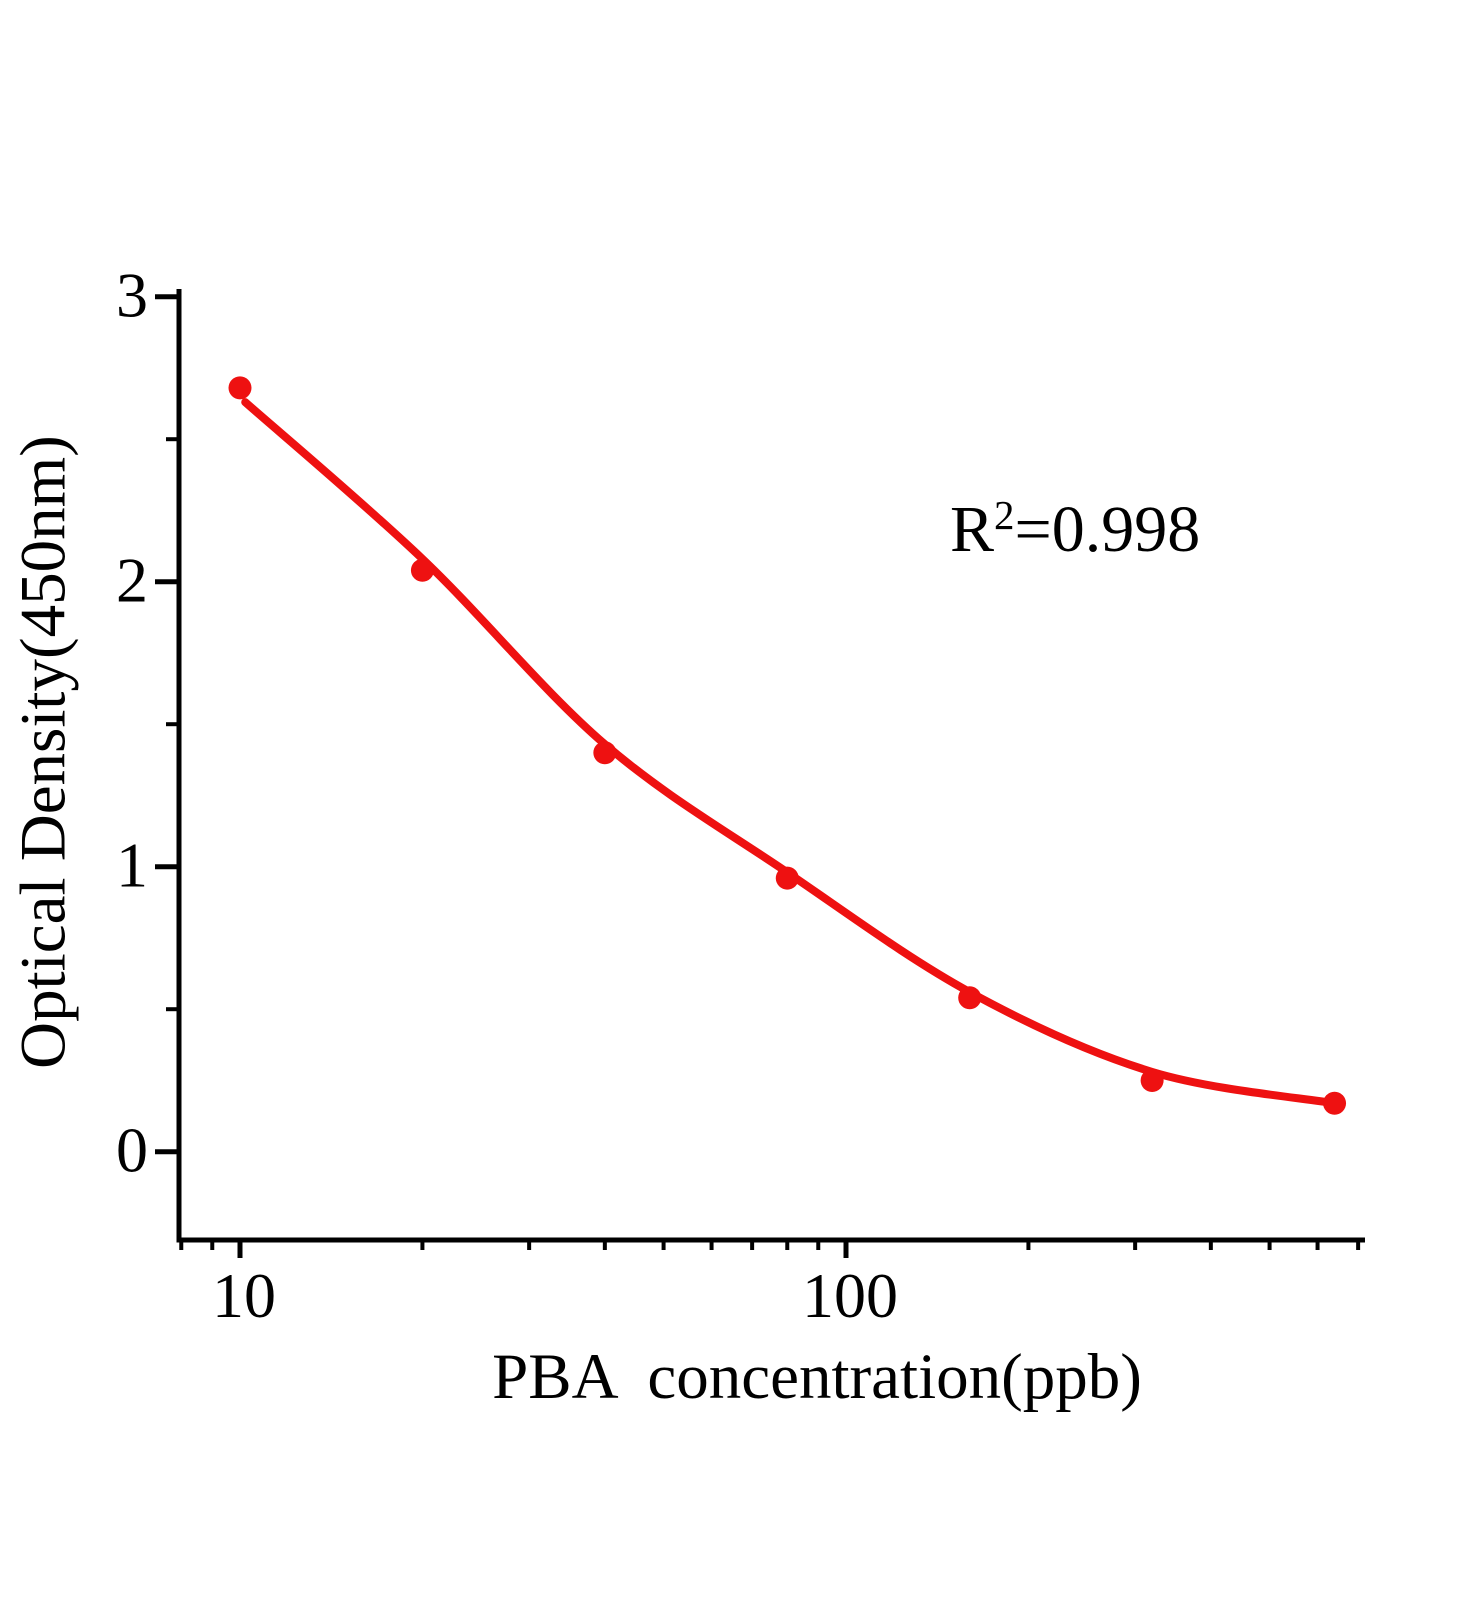 This screenshot has width=1472, height=1600. Describe the element at coordinates (132, 1150) in the screenshot. I see `y-tick-label: 0` at that location.